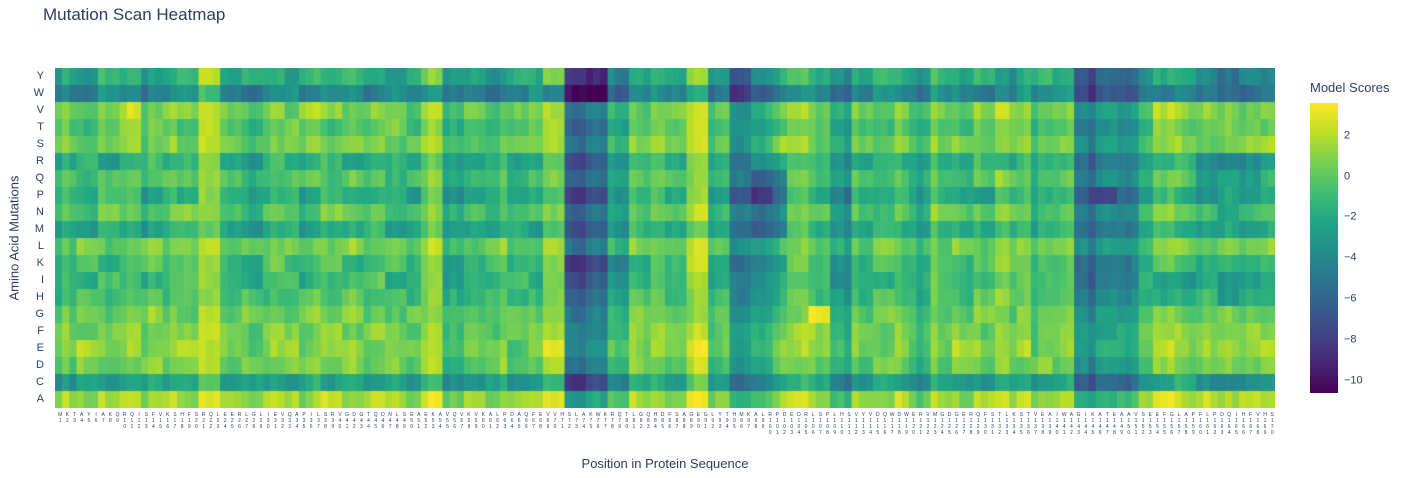 The height and width of the screenshot is (478, 1408). I want to click on y-tick-label: S, so click(40, 144).